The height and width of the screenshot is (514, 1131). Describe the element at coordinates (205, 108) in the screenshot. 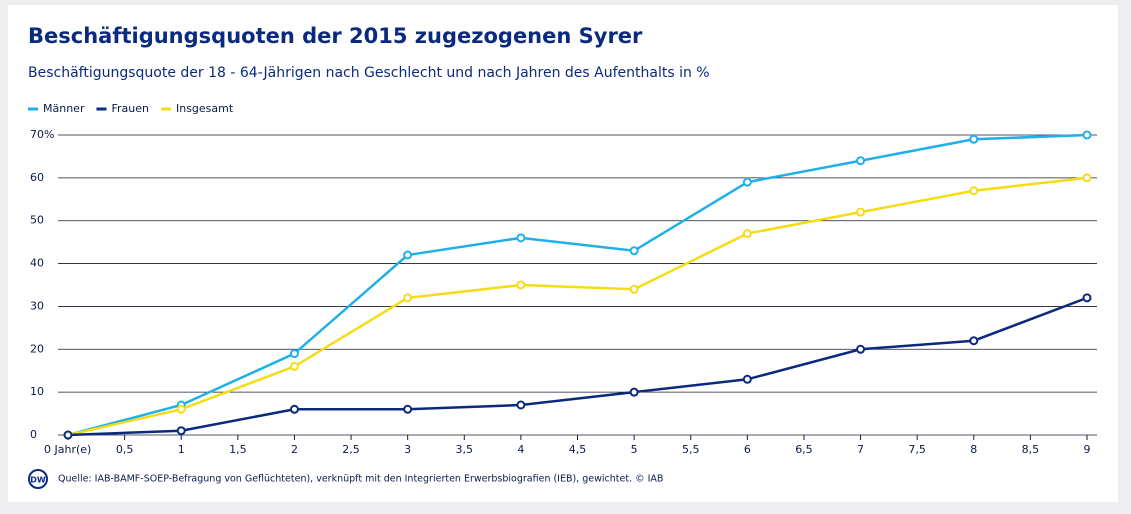

I see `legend-label: Insgesamt` at that location.